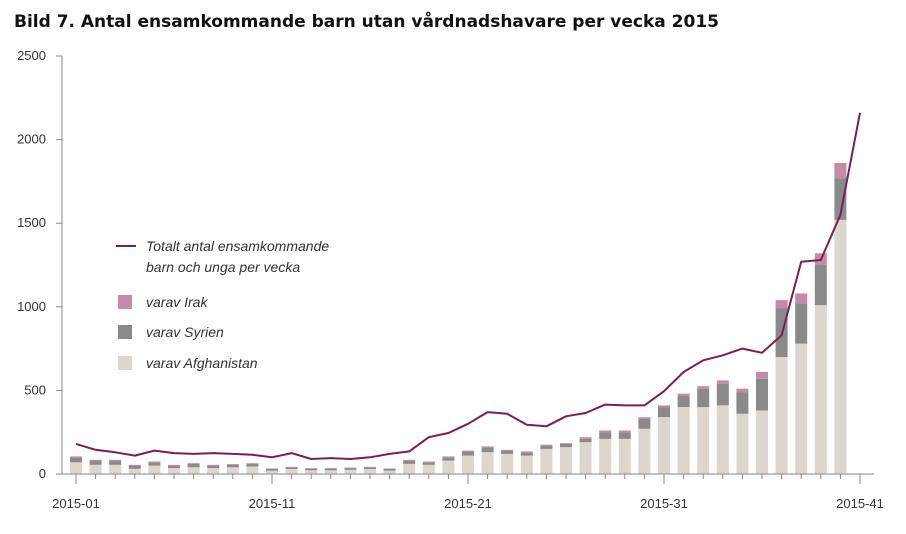 The width and height of the screenshot is (906, 534). I want to click on y-tick-label: 0, so click(42, 473).